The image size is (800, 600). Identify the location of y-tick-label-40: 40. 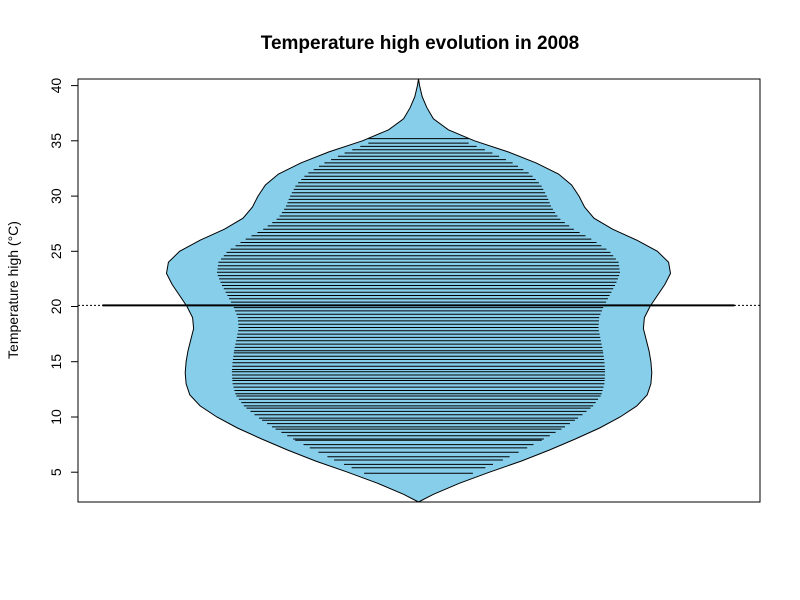
(56, 86).